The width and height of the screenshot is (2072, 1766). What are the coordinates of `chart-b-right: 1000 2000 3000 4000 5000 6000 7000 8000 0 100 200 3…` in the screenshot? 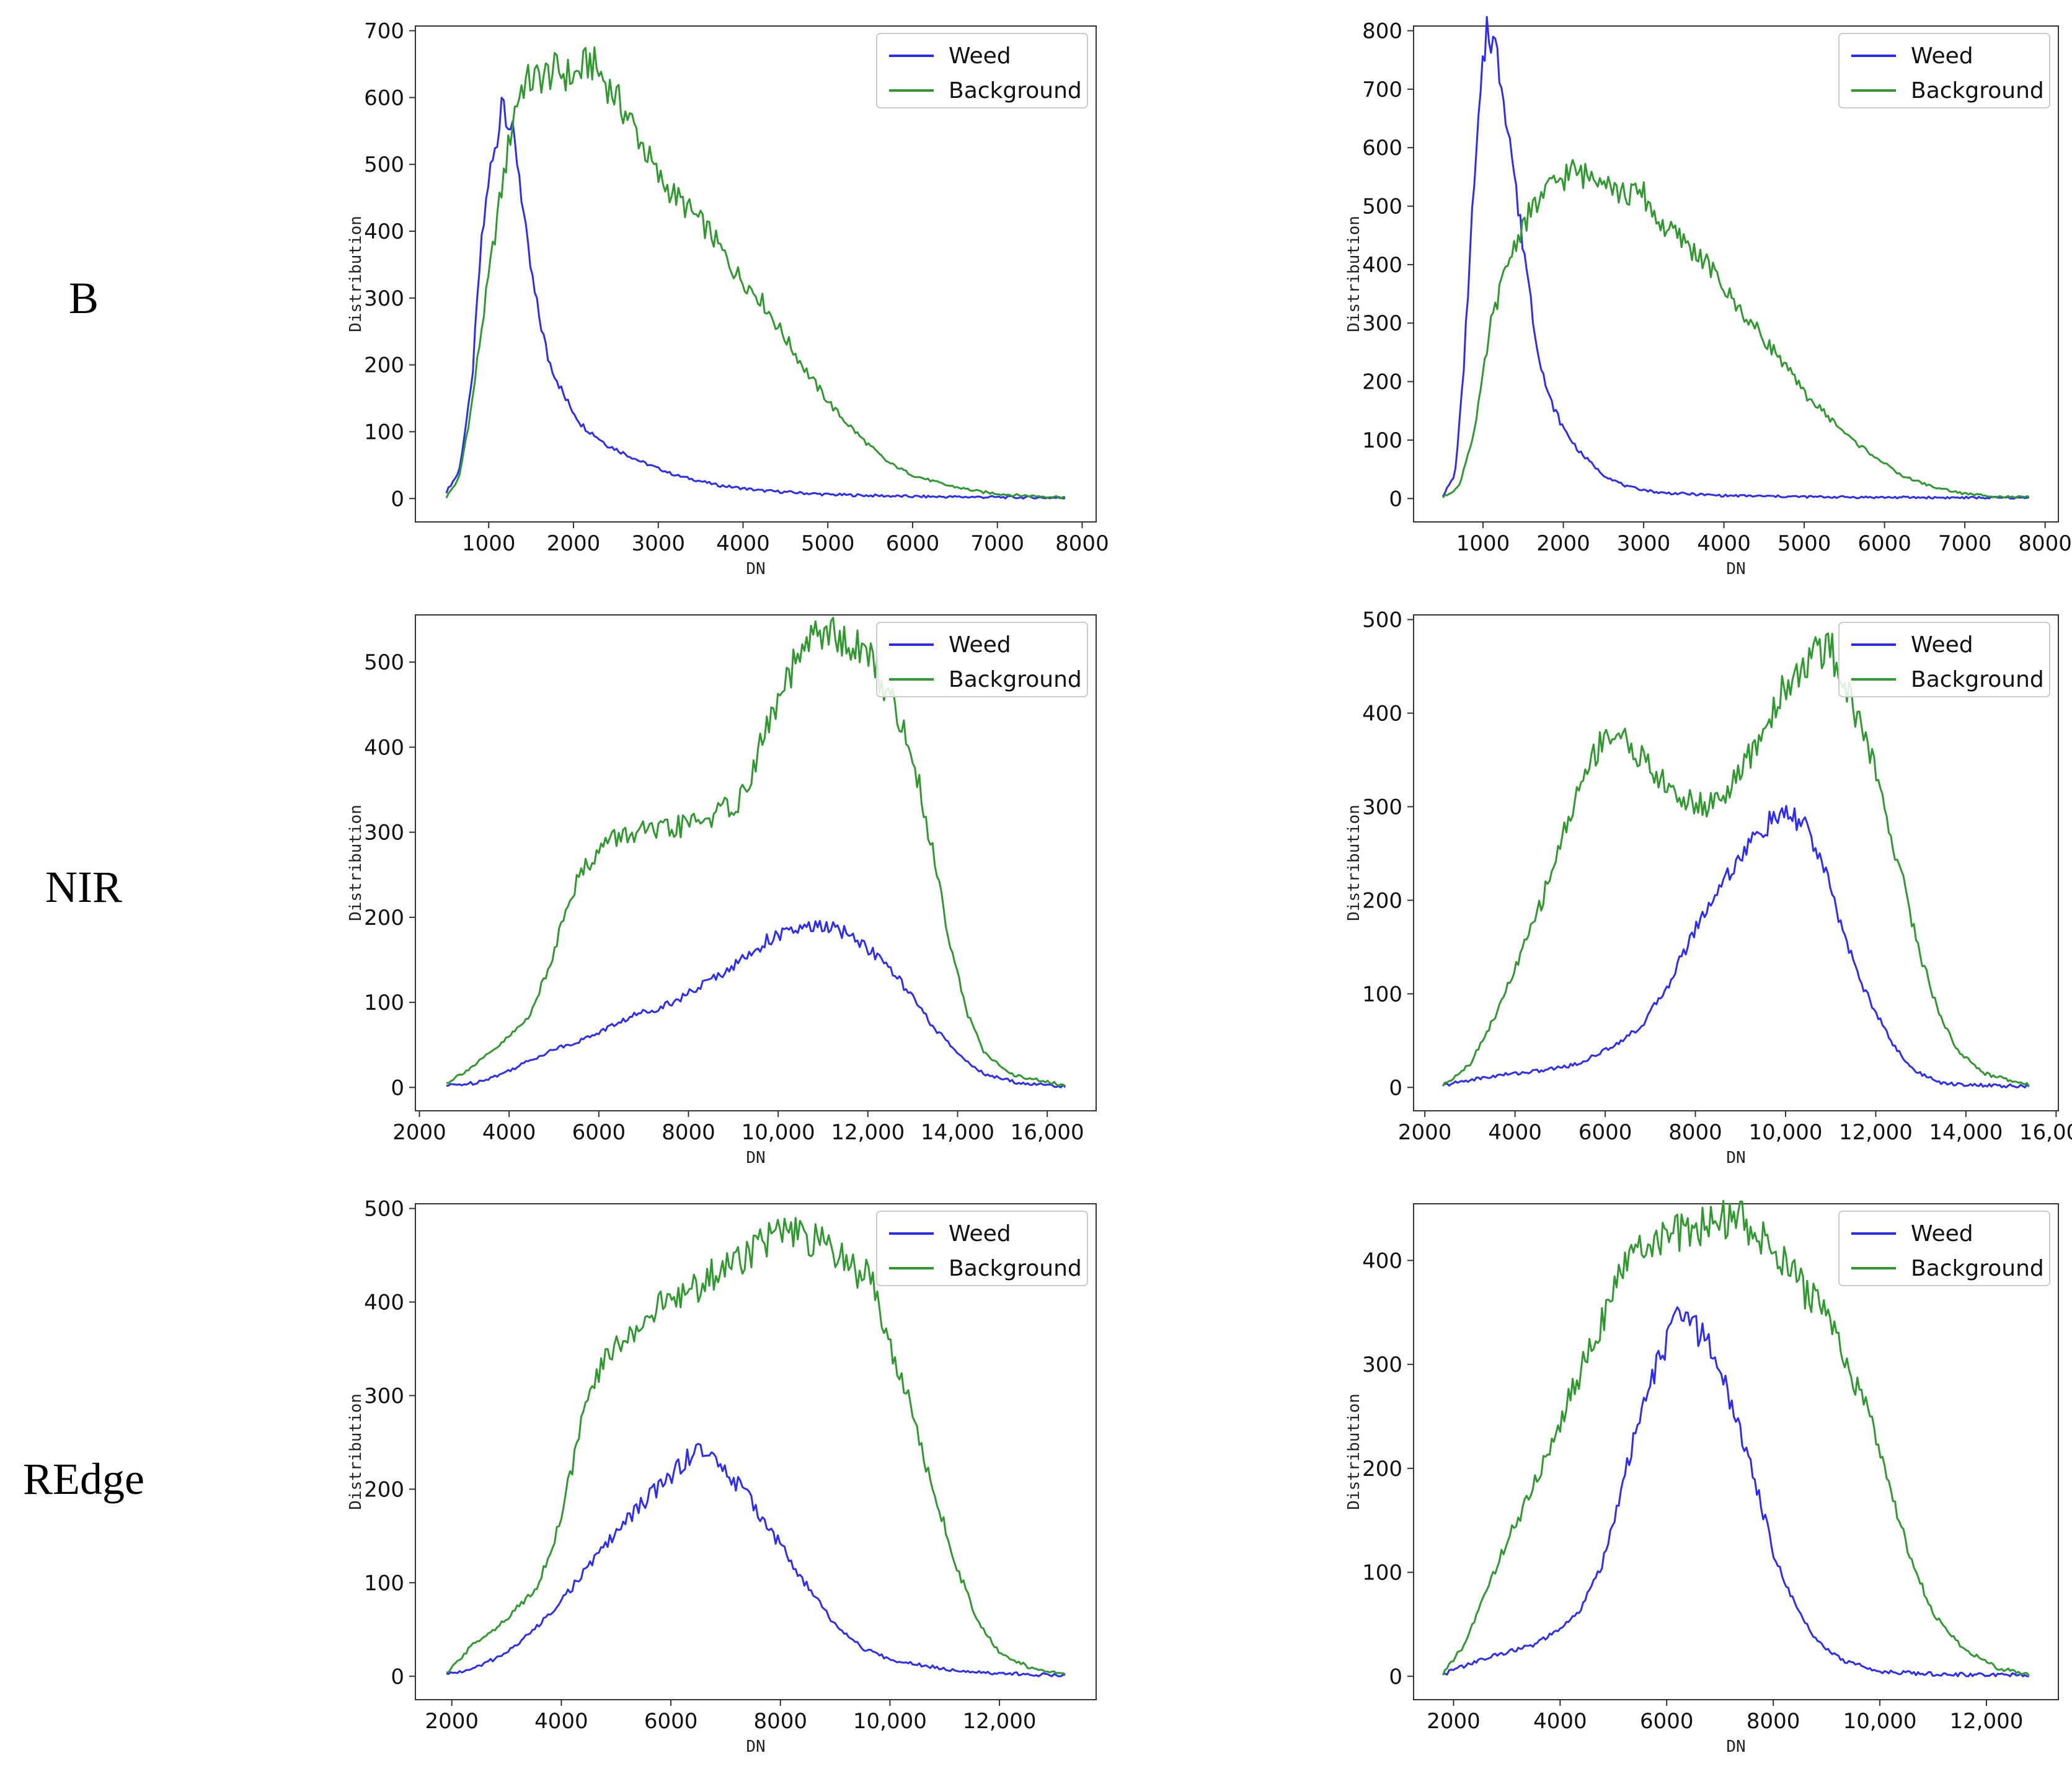 It's located at (1708, 296).